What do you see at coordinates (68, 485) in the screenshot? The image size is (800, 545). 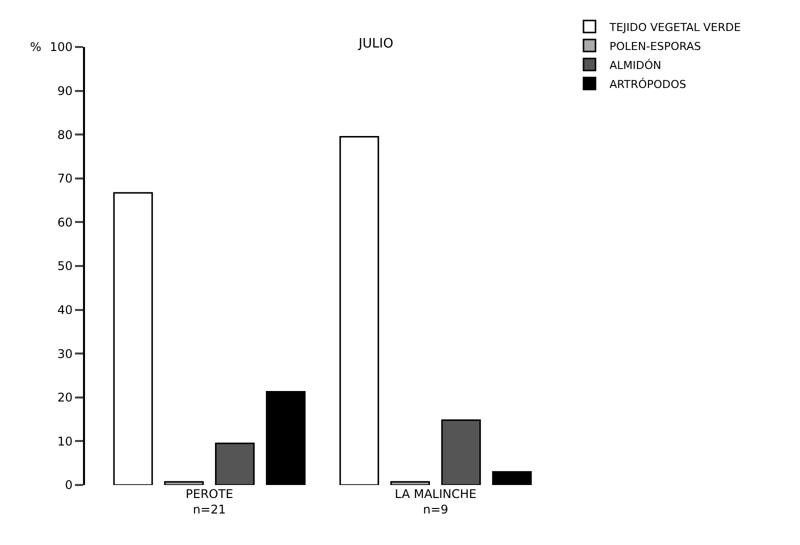 I see `y-tick-label: 0` at bounding box center [68, 485].